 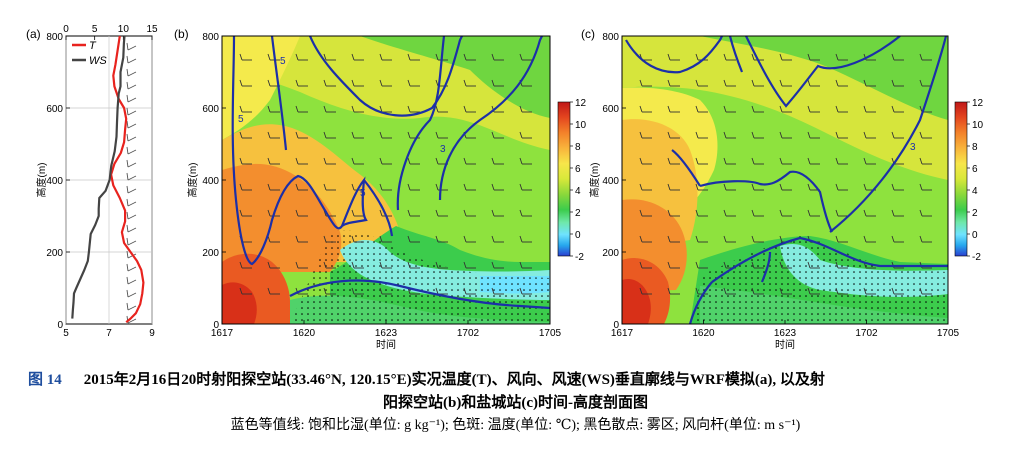 I want to click on series-t, so click(x=127, y=179).